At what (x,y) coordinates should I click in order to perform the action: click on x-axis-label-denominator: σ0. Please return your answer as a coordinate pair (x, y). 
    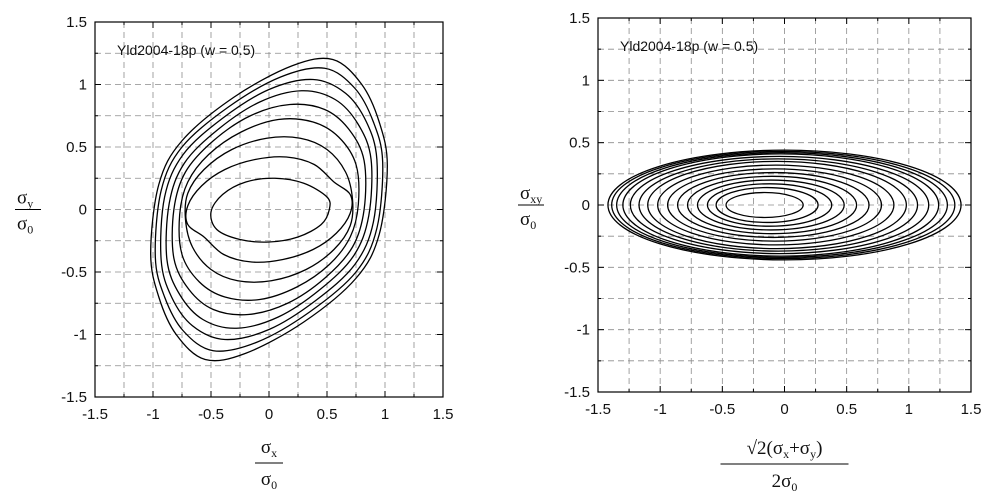
    Looking at the image, I should click on (269, 480).